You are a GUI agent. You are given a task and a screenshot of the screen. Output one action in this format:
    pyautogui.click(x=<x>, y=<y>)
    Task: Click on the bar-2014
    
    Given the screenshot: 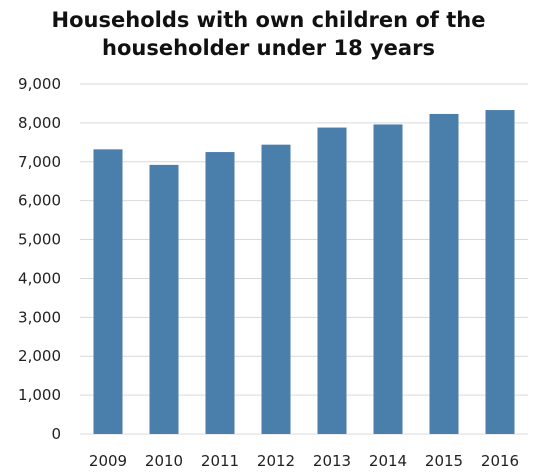 What is the action you would take?
    pyautogui.click(x=388, y=279)
    